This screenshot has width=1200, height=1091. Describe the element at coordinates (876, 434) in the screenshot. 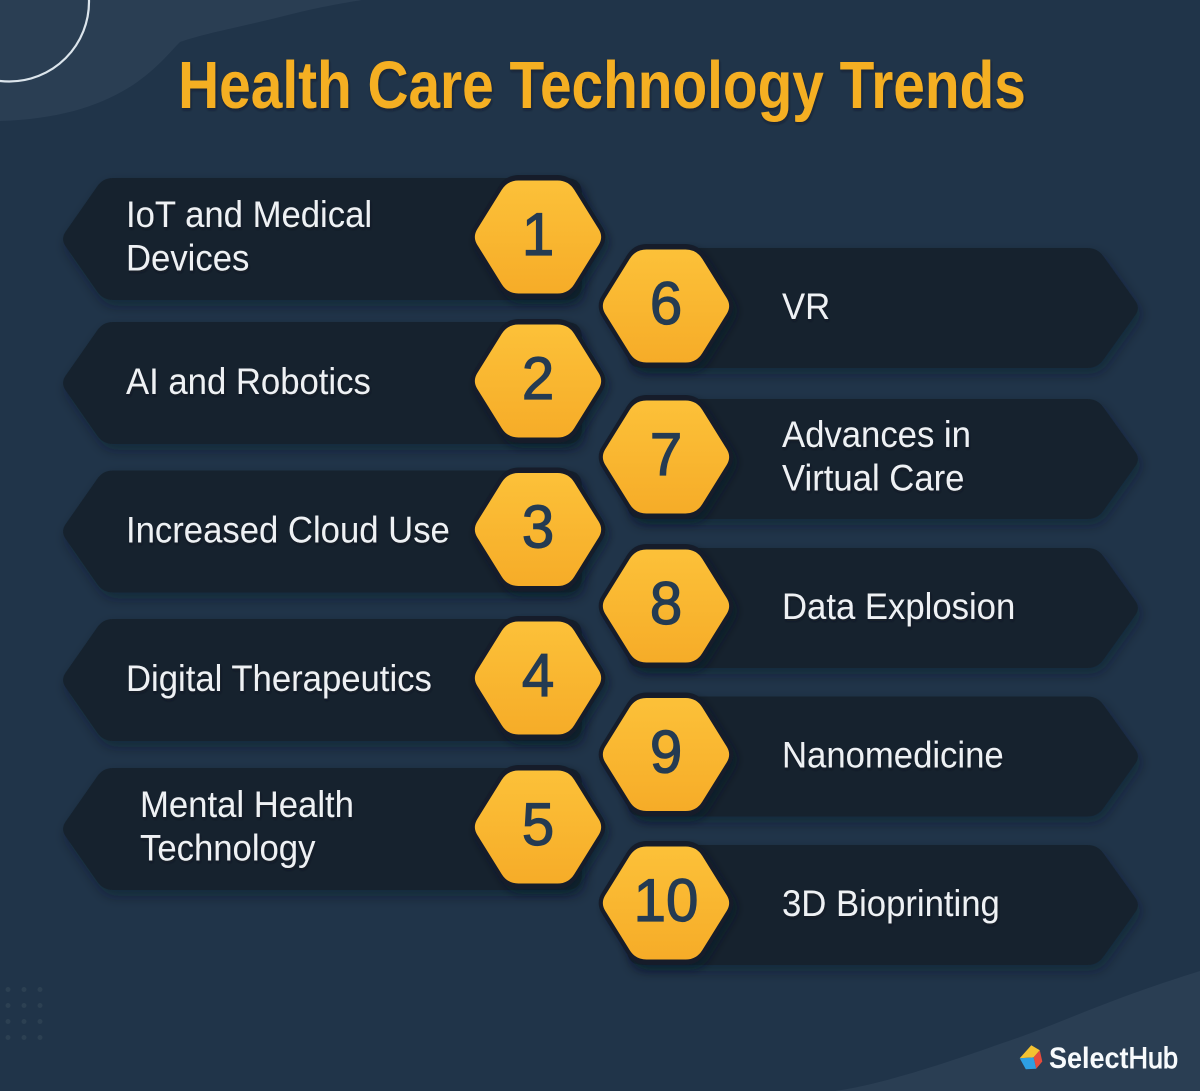

I see `svg-text: Advances in` at that location.